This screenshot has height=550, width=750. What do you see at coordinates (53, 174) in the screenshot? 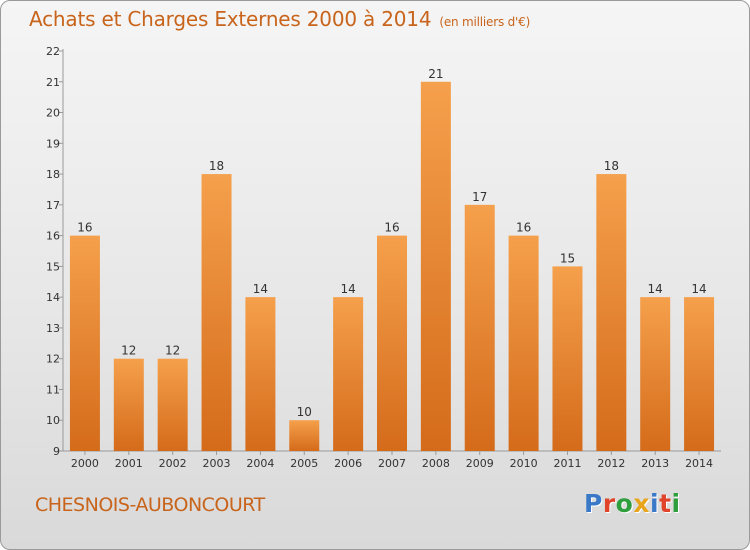
I see `y-tick-label: 18` at bounding box center [53, 174].